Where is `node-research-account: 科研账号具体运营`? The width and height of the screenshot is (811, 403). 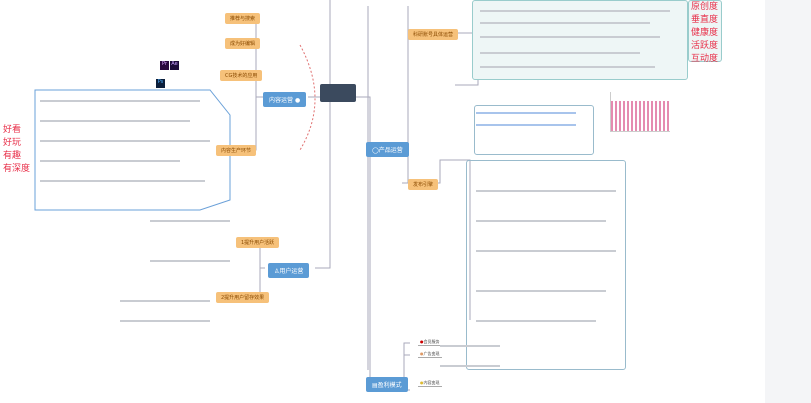
node-research-account: 科研账号具体运营 is located at coordinates (433, 34).